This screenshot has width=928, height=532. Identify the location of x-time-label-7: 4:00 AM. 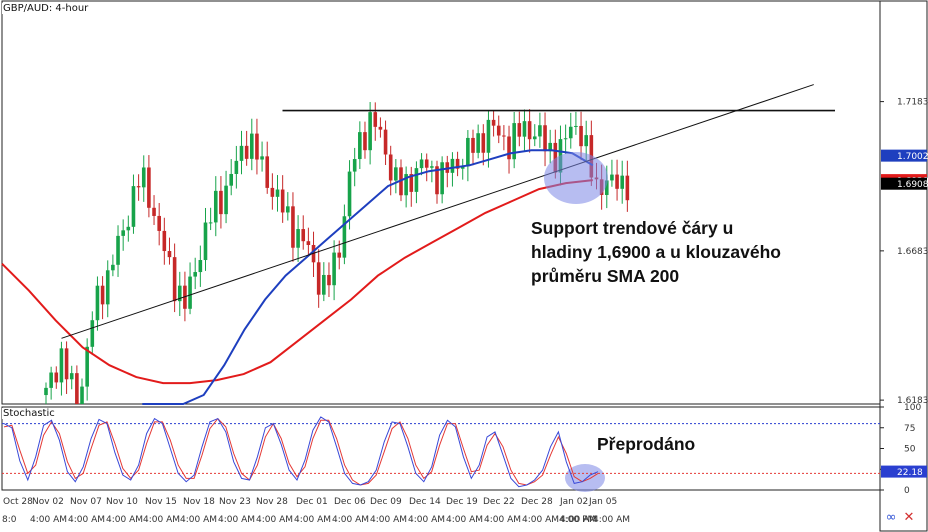
(274, 520).